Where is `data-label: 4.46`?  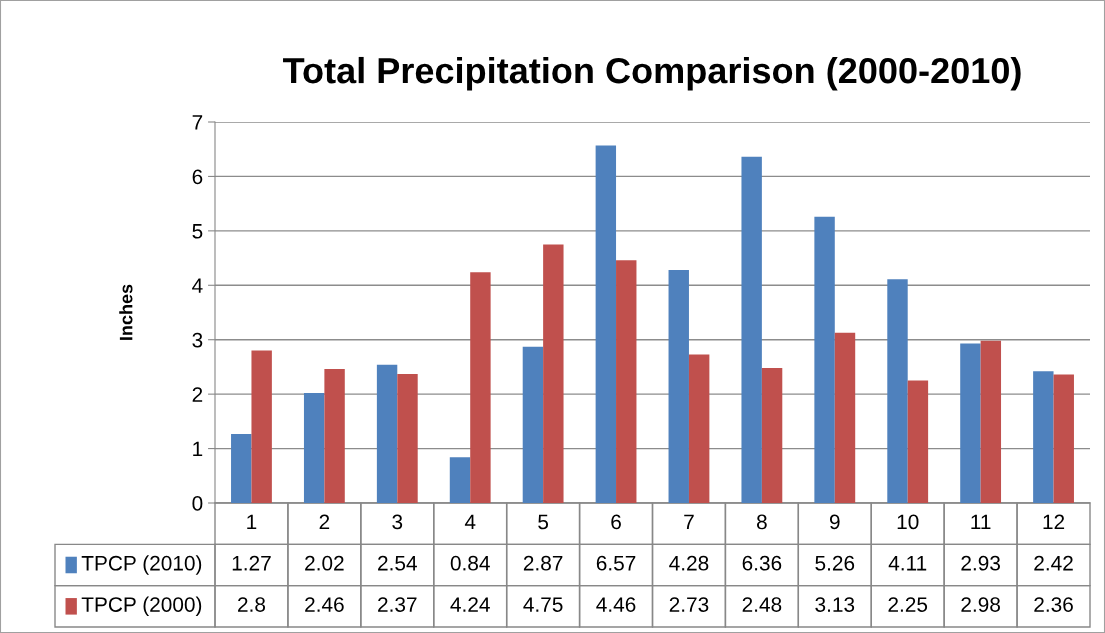
data-label: 4.46 is located at coordinates (616, 604).